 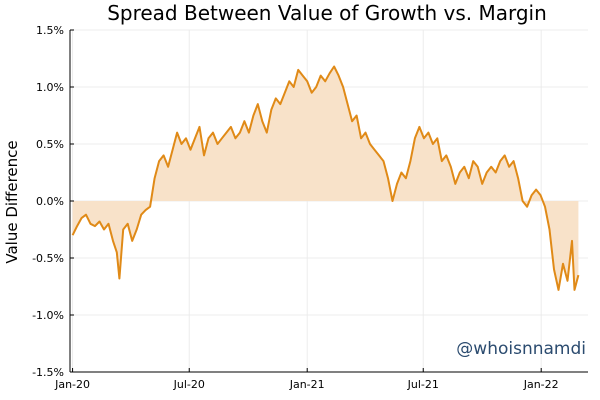 What do you see at coordinates (48, 258) in the screenshot?
I see `y-tick-label: -0.5%` at bounding box center [48, 258].